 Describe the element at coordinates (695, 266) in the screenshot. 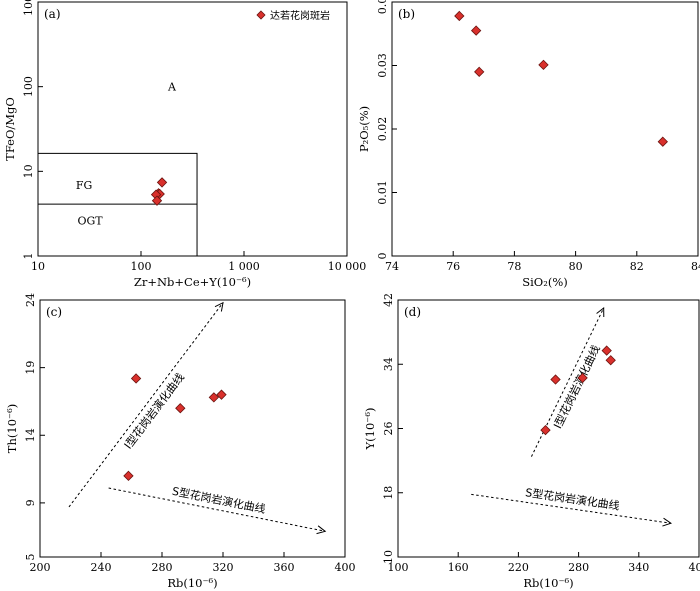

I see `x-tick-label: 84` at that location.